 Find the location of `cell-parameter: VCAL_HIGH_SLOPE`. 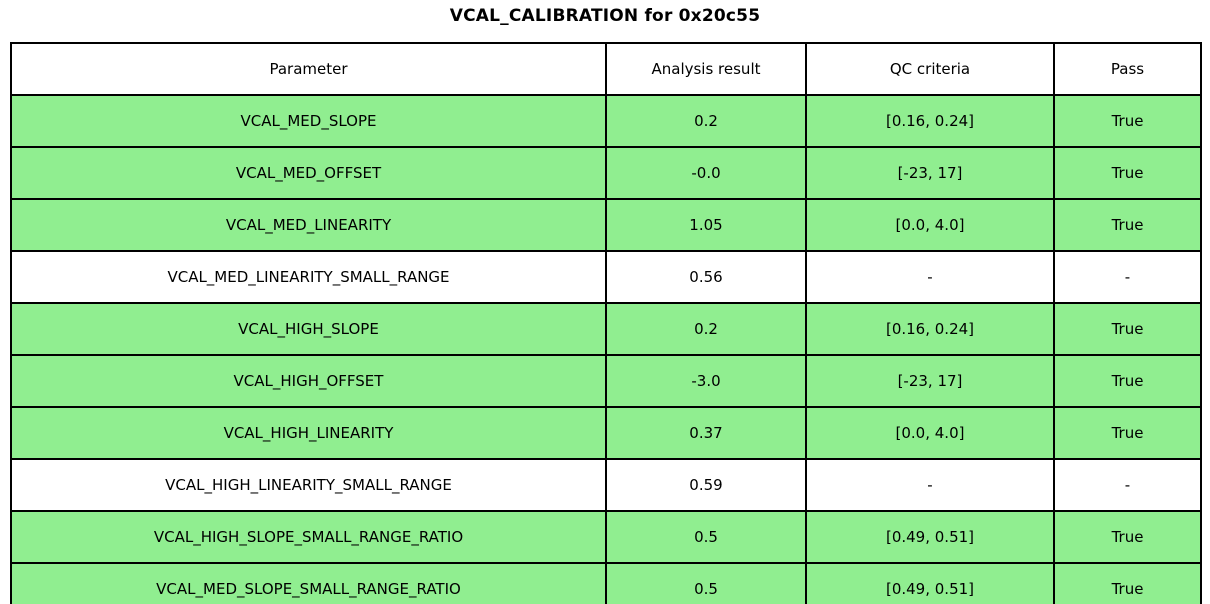

cell-parameter: VCAL_HIGH_SLOPE is located at coordinates (308, 329).